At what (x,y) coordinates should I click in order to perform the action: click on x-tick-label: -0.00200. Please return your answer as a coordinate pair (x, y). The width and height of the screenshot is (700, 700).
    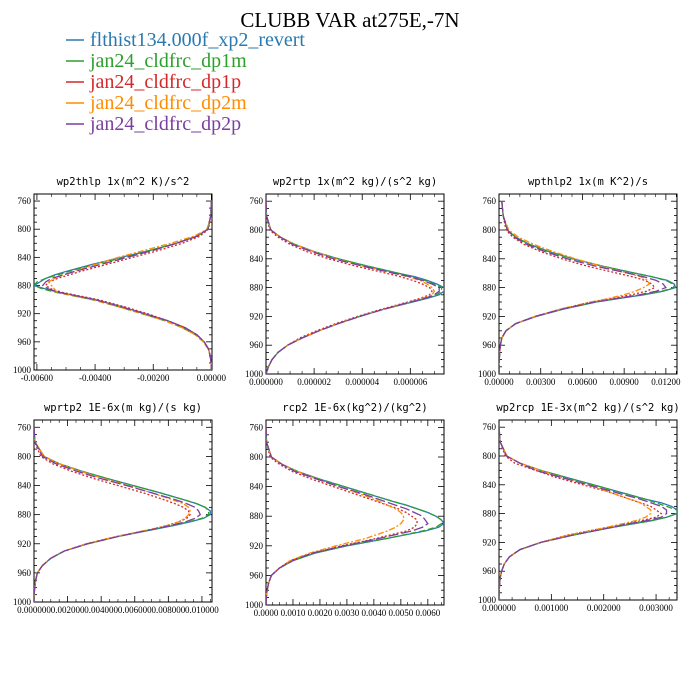
    Looking at the image, I should click on (153, 378).